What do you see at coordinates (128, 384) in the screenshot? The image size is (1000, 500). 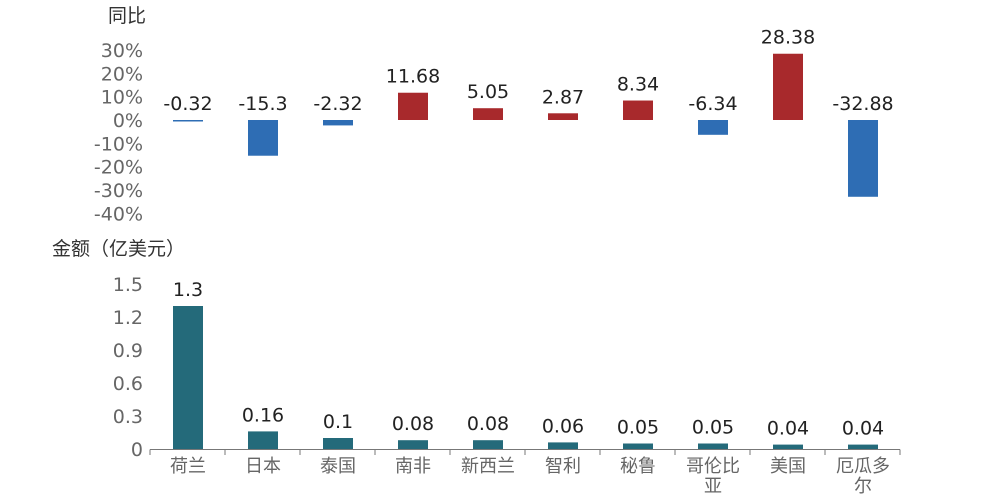 I see `amount-y-tick-label: 0.6` at bounding box center [128, 384].